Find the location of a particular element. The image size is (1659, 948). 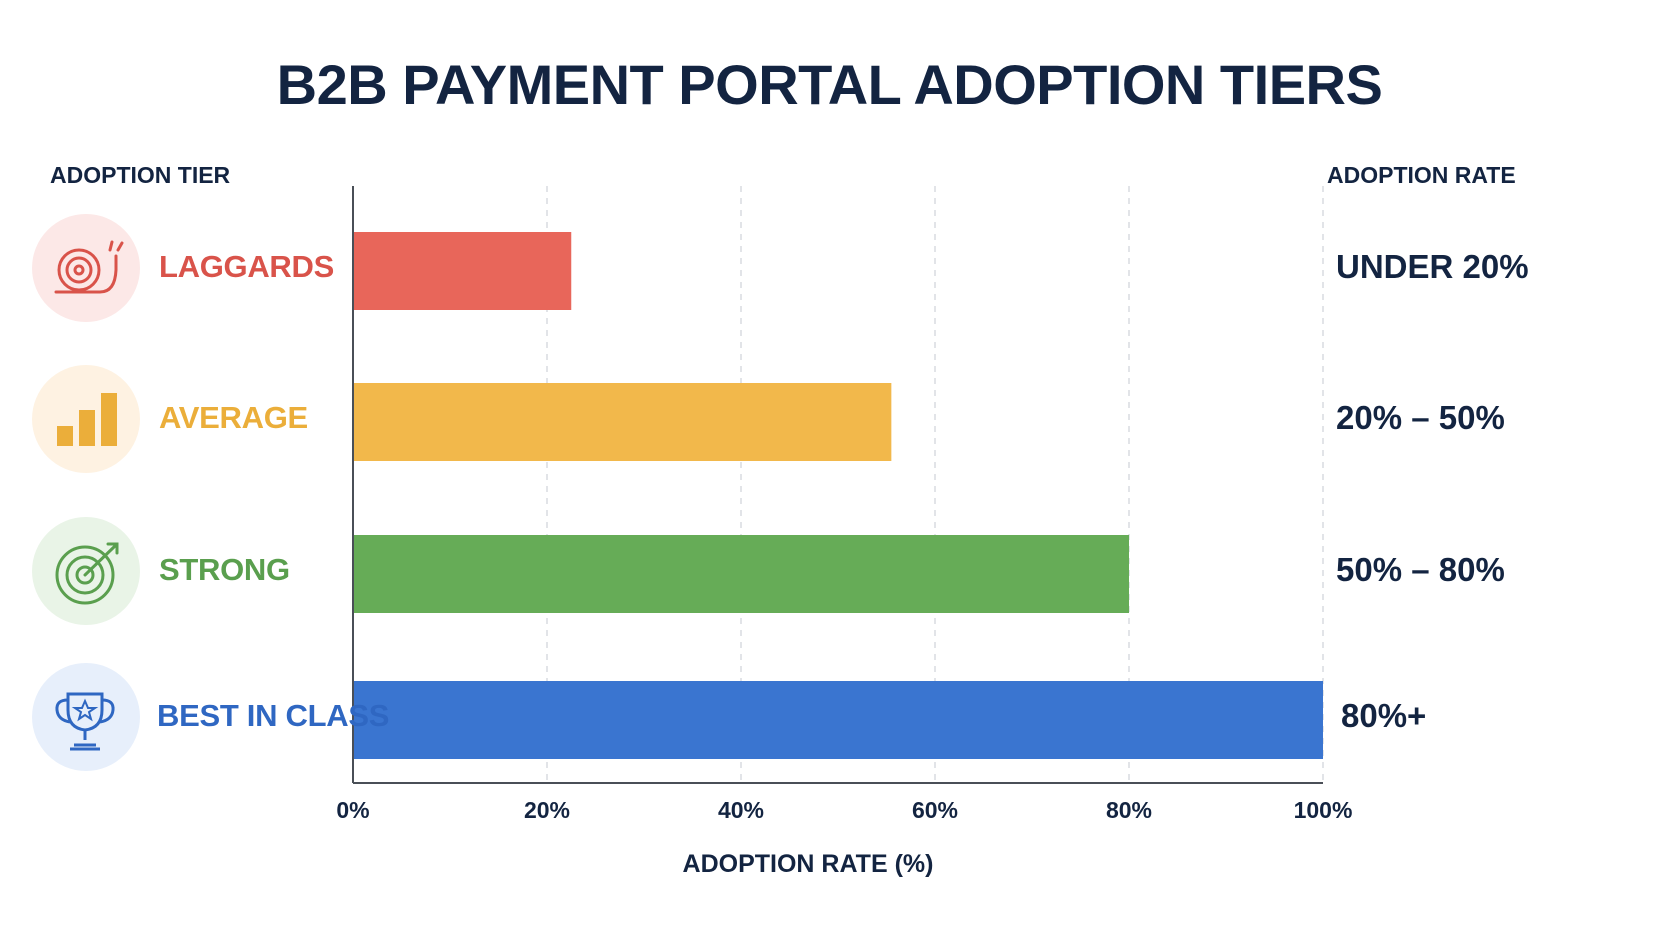

bar-average is located at coordinates (622, 422).